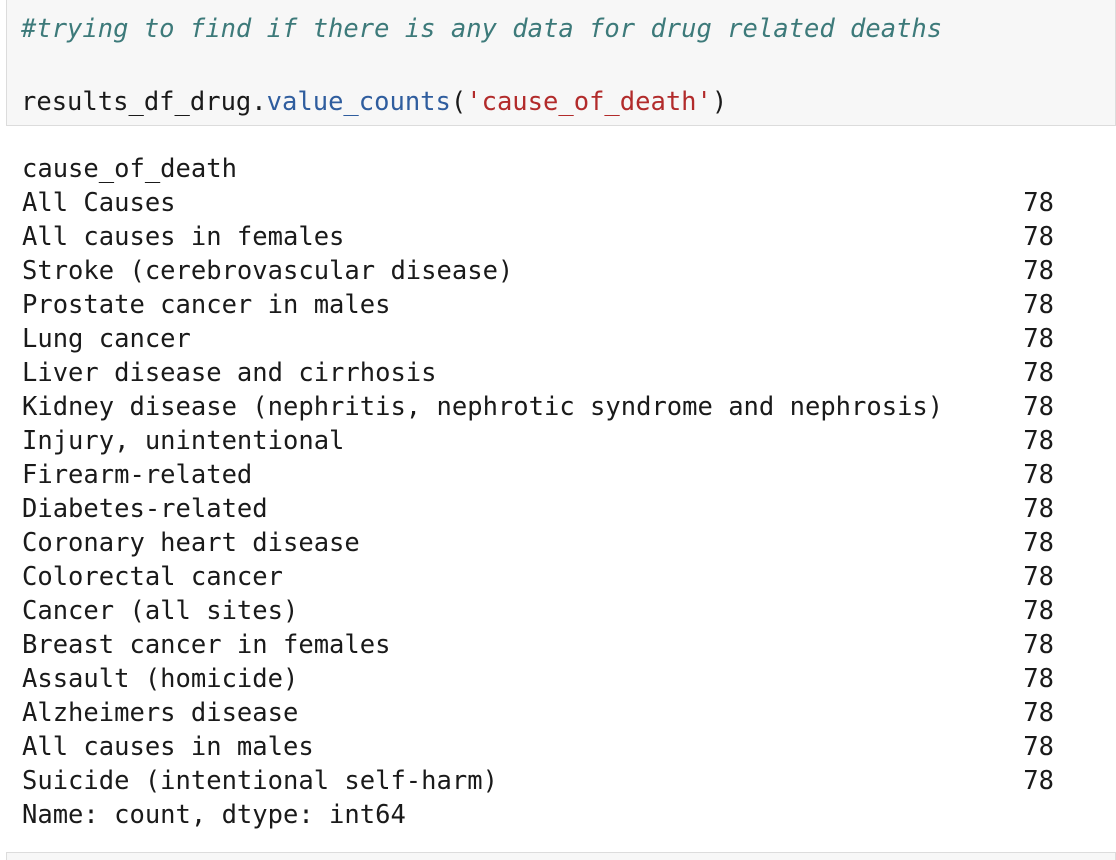 This screenshot has width=1116, height=860. I want to click on list-item: Prostate cancer in males 78, so click(542, 305).